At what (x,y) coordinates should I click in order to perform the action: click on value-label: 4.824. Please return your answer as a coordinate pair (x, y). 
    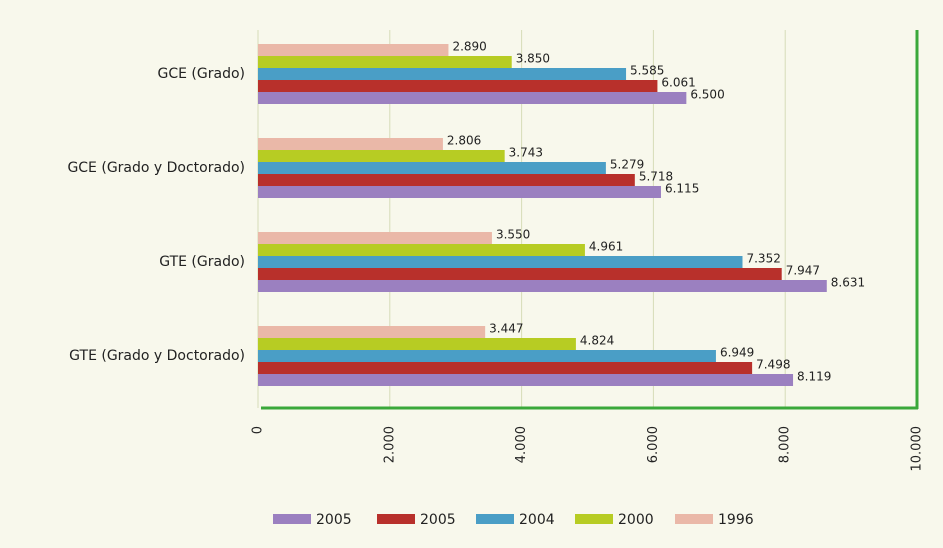
    Looking at the image, I should click on (597, 341).